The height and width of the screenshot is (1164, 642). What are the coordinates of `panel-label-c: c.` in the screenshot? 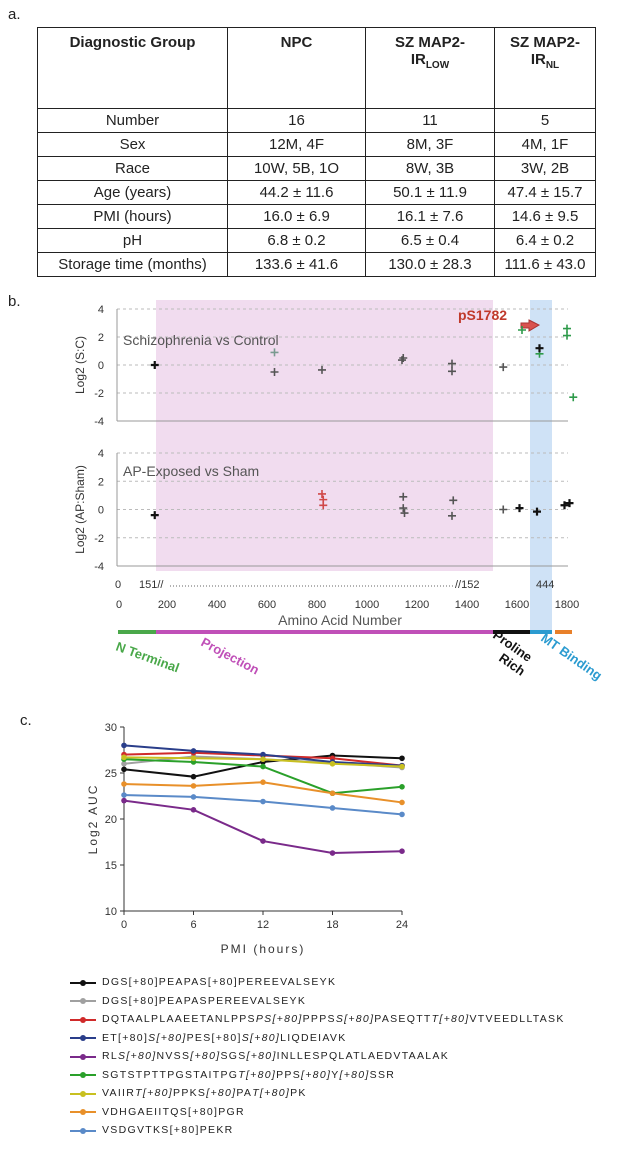 It's located at (26, 720).